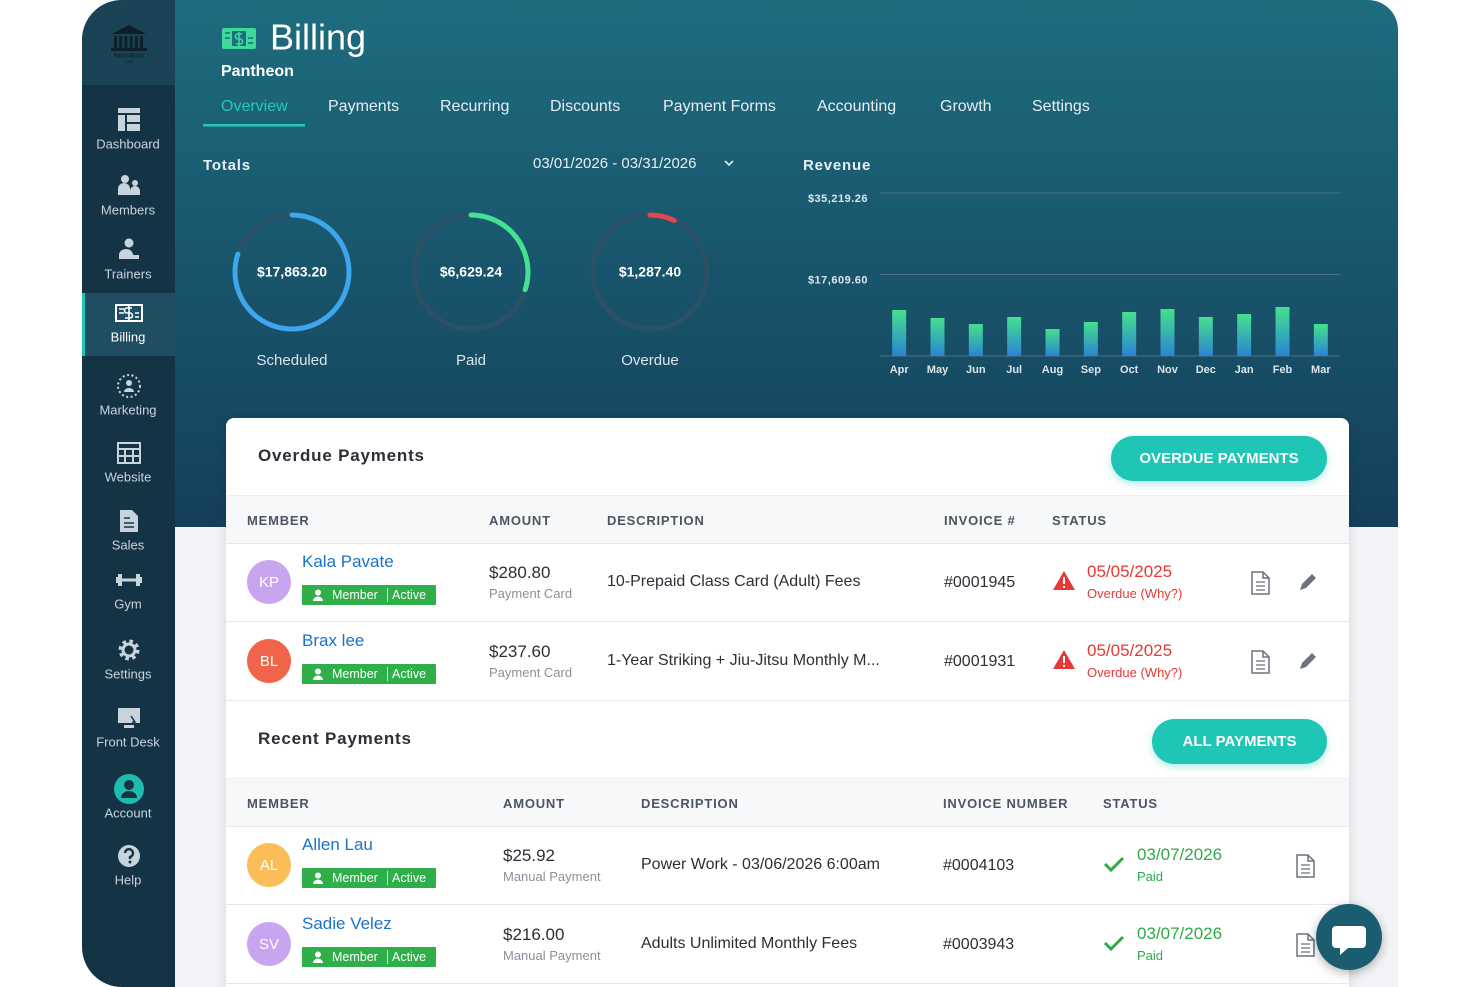 The height and width of the screenshot is (987, 1480). I want to click on amount: $25.92, so click(529, 855).